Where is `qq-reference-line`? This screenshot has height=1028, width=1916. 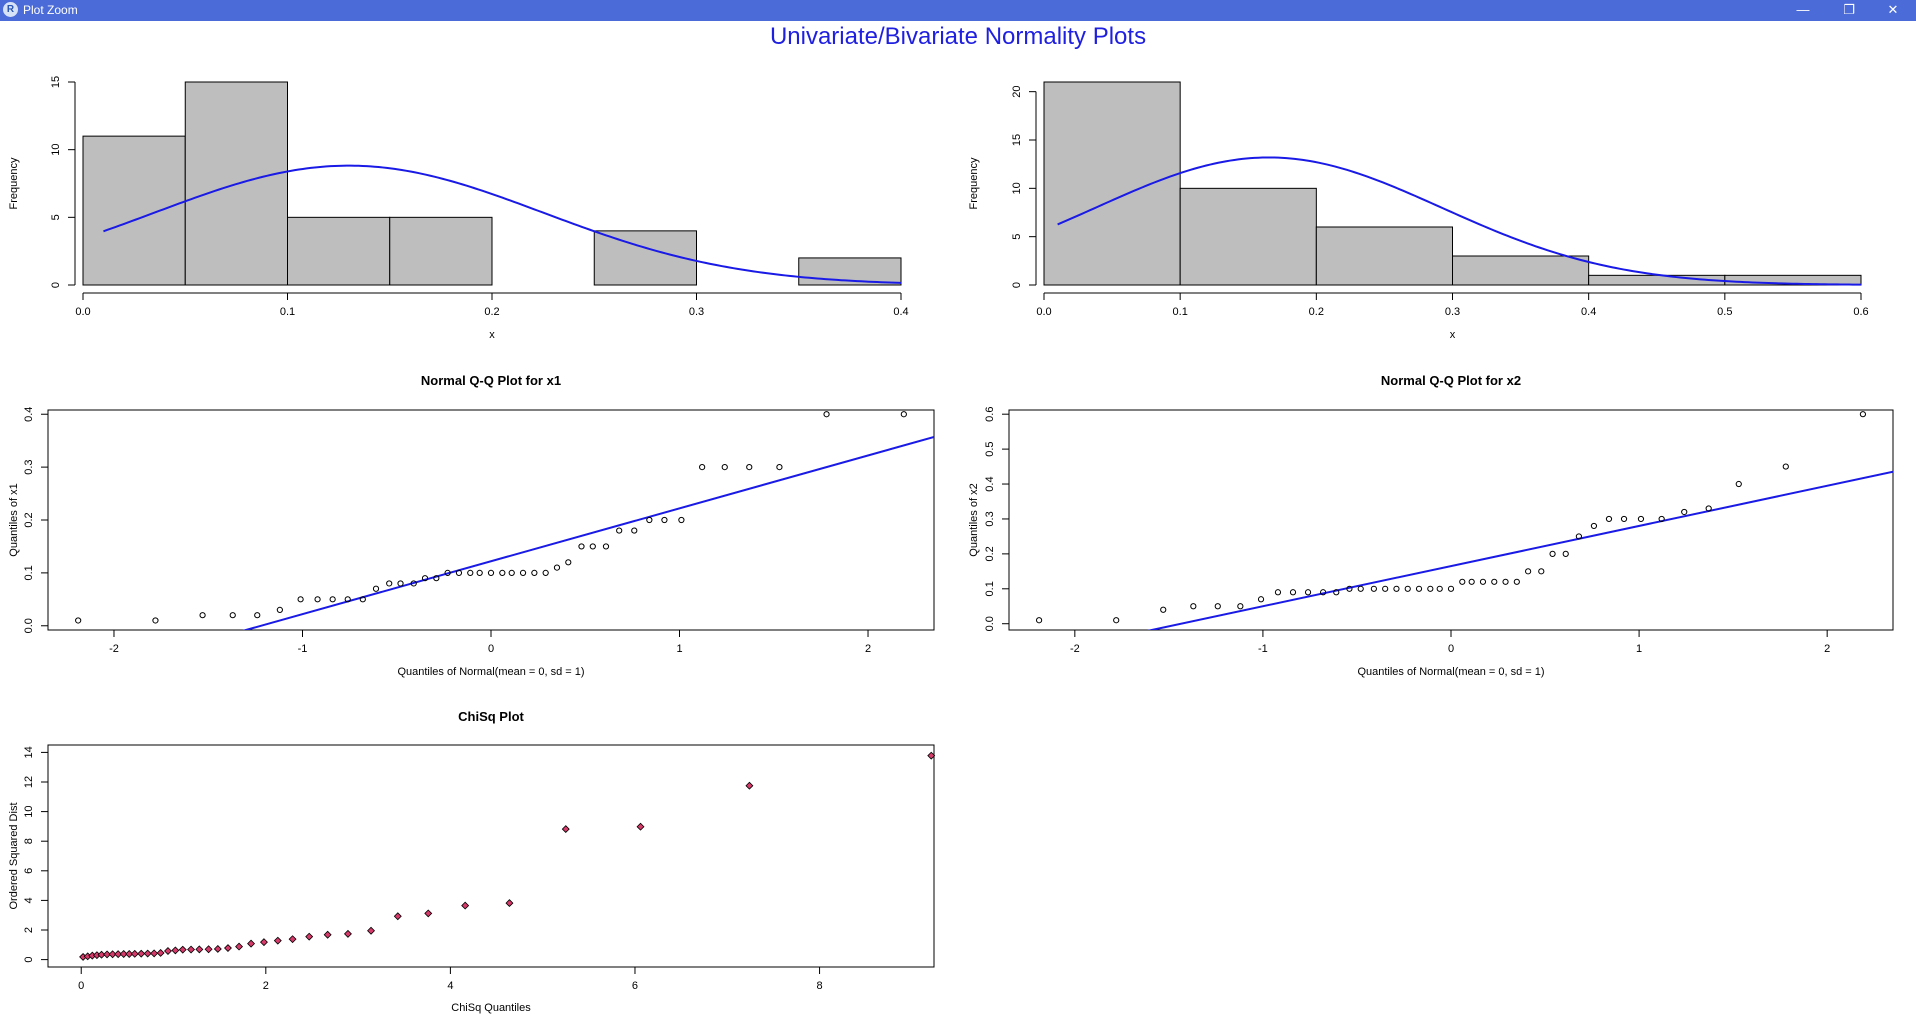
qq-reference-line is located at coordinates (588, 533).